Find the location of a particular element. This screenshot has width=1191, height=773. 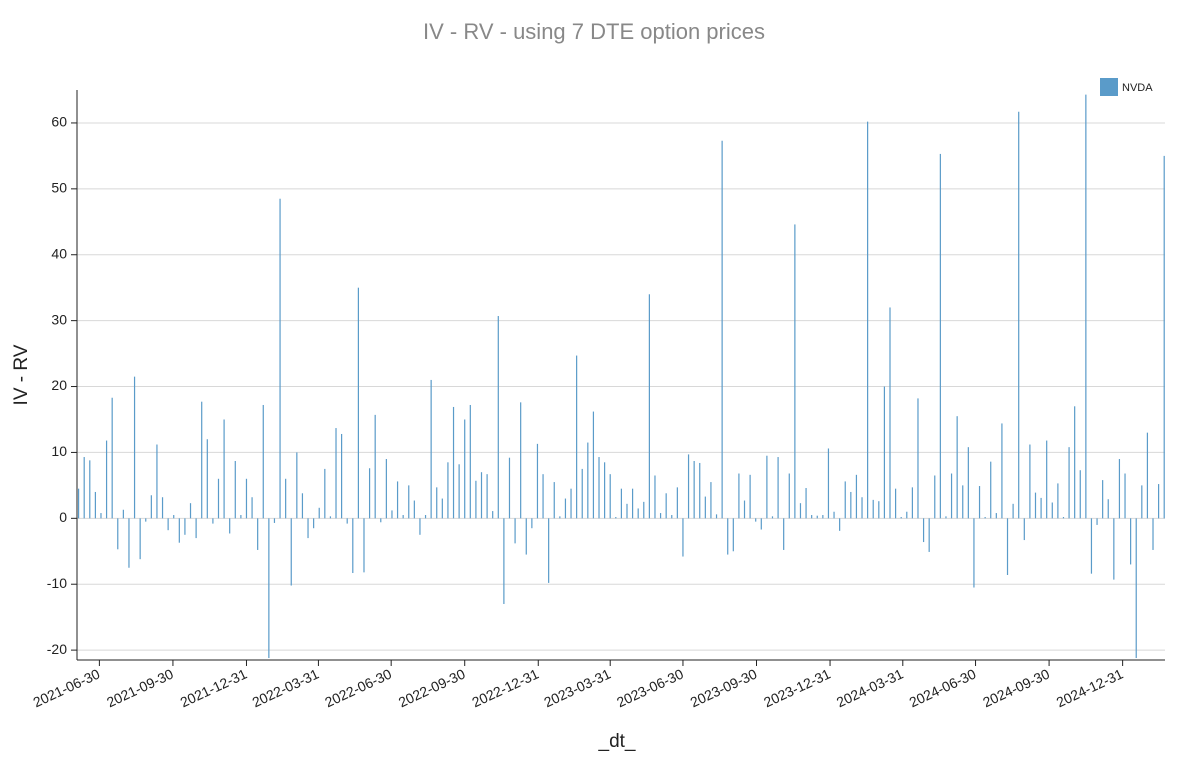

y-axis-label: IV - RV is located at coordinates (21, 374).